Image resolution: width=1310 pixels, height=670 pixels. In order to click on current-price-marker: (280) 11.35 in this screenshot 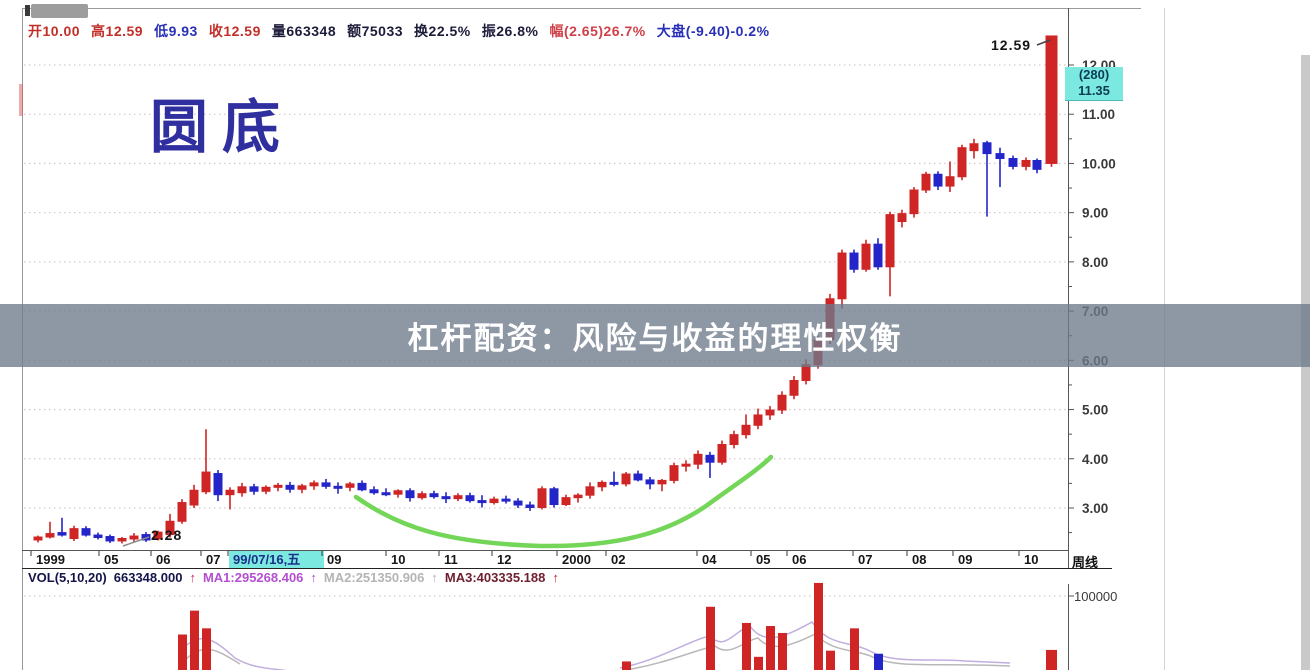, I will do `click(1094, 84)`.